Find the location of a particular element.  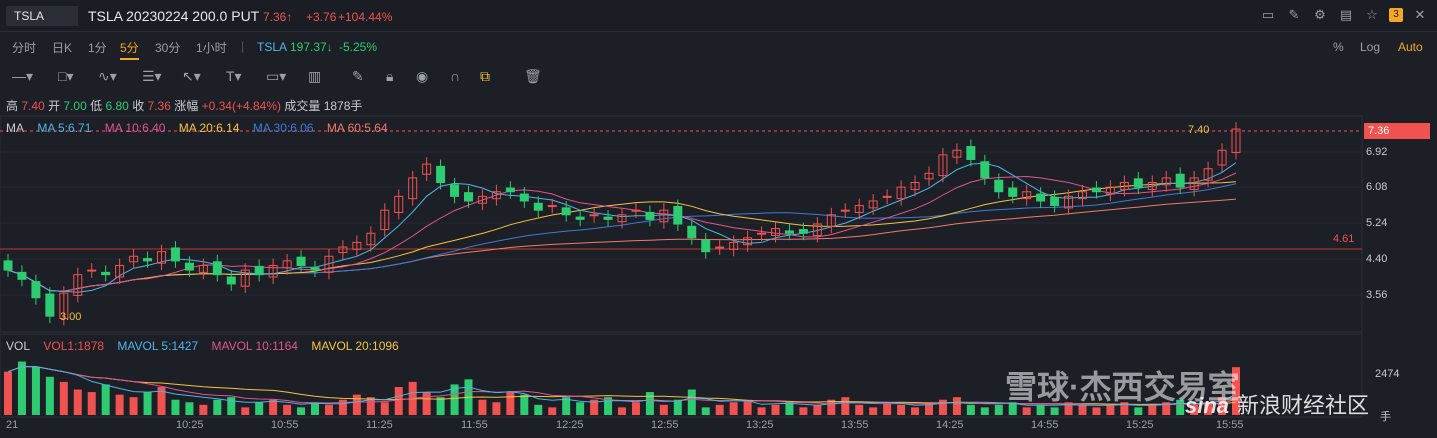

tab-daily: 日K is located at coordinates (62, 48).